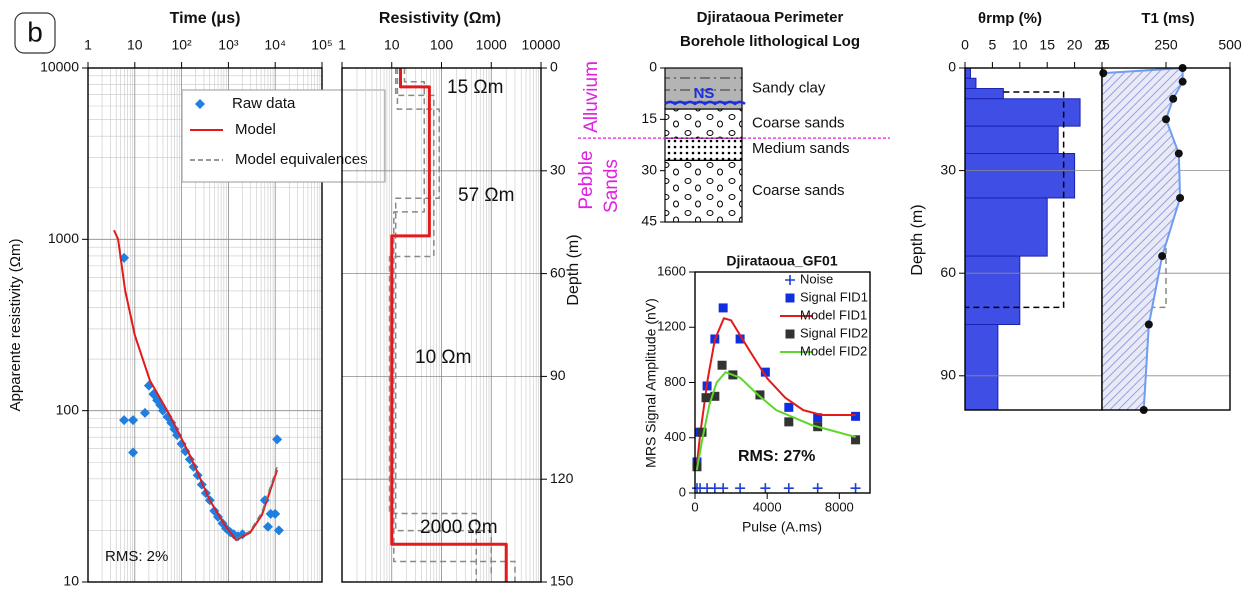 This screenshot has height=592, width=1244. Describe the element at coordinates (440, 18) in the screenshot. I see `xlabel: Resistivity (Ωm)` at that location.